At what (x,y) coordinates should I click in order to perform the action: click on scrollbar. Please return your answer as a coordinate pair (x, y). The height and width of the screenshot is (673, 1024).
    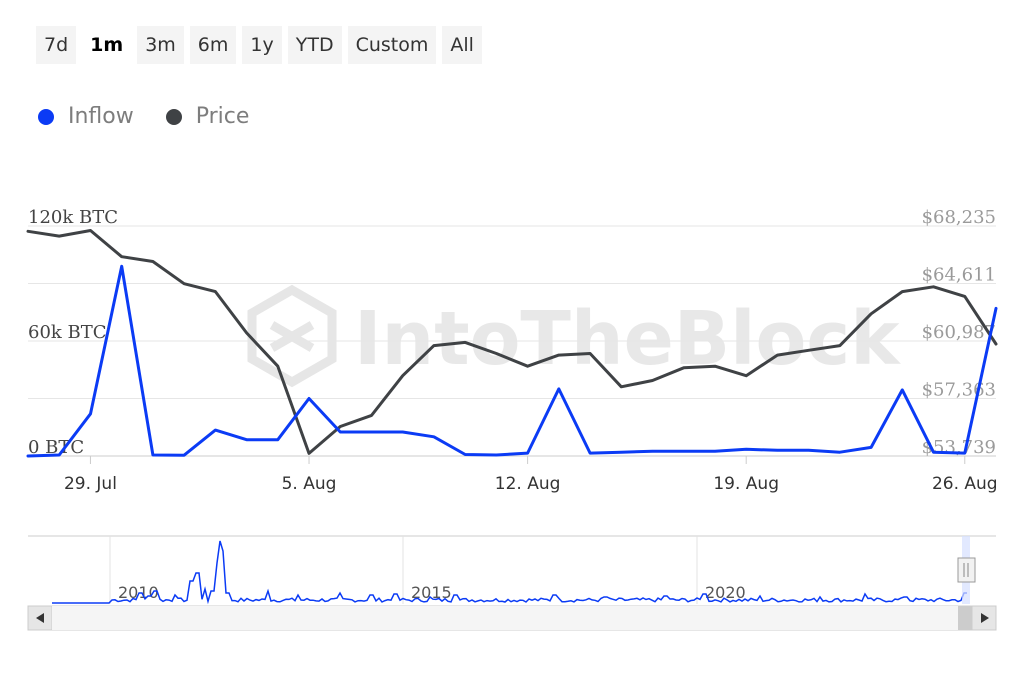
    Looking at the image, I should click on (512, 618).